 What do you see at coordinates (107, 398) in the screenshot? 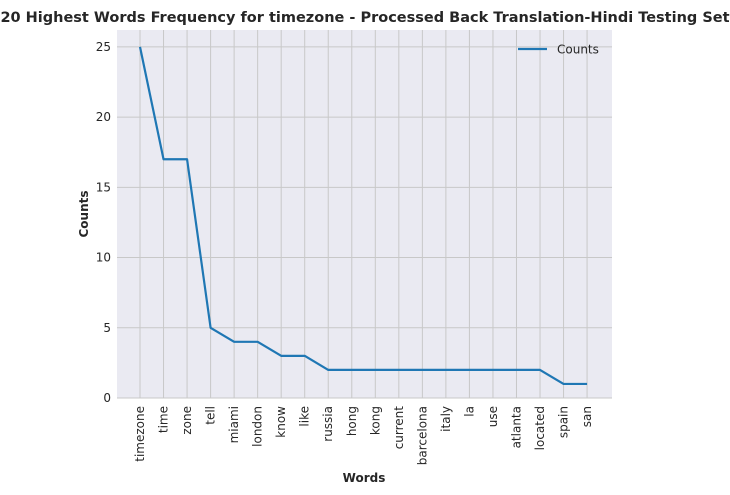
I see `y-tick-label: 0` at bounding box center [107, 398].